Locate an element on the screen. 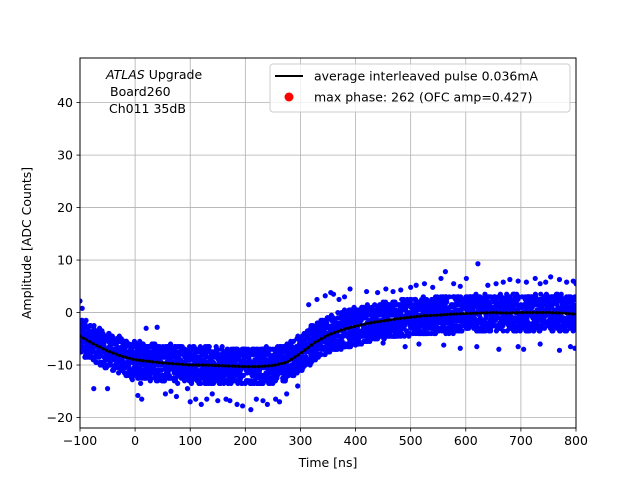 Image resolution: width=640 pixels, height=480 pixels. atlas-annotation: ATLAS Upgrade Board260 Ch011 35dB is located at coordinates (153, 91).